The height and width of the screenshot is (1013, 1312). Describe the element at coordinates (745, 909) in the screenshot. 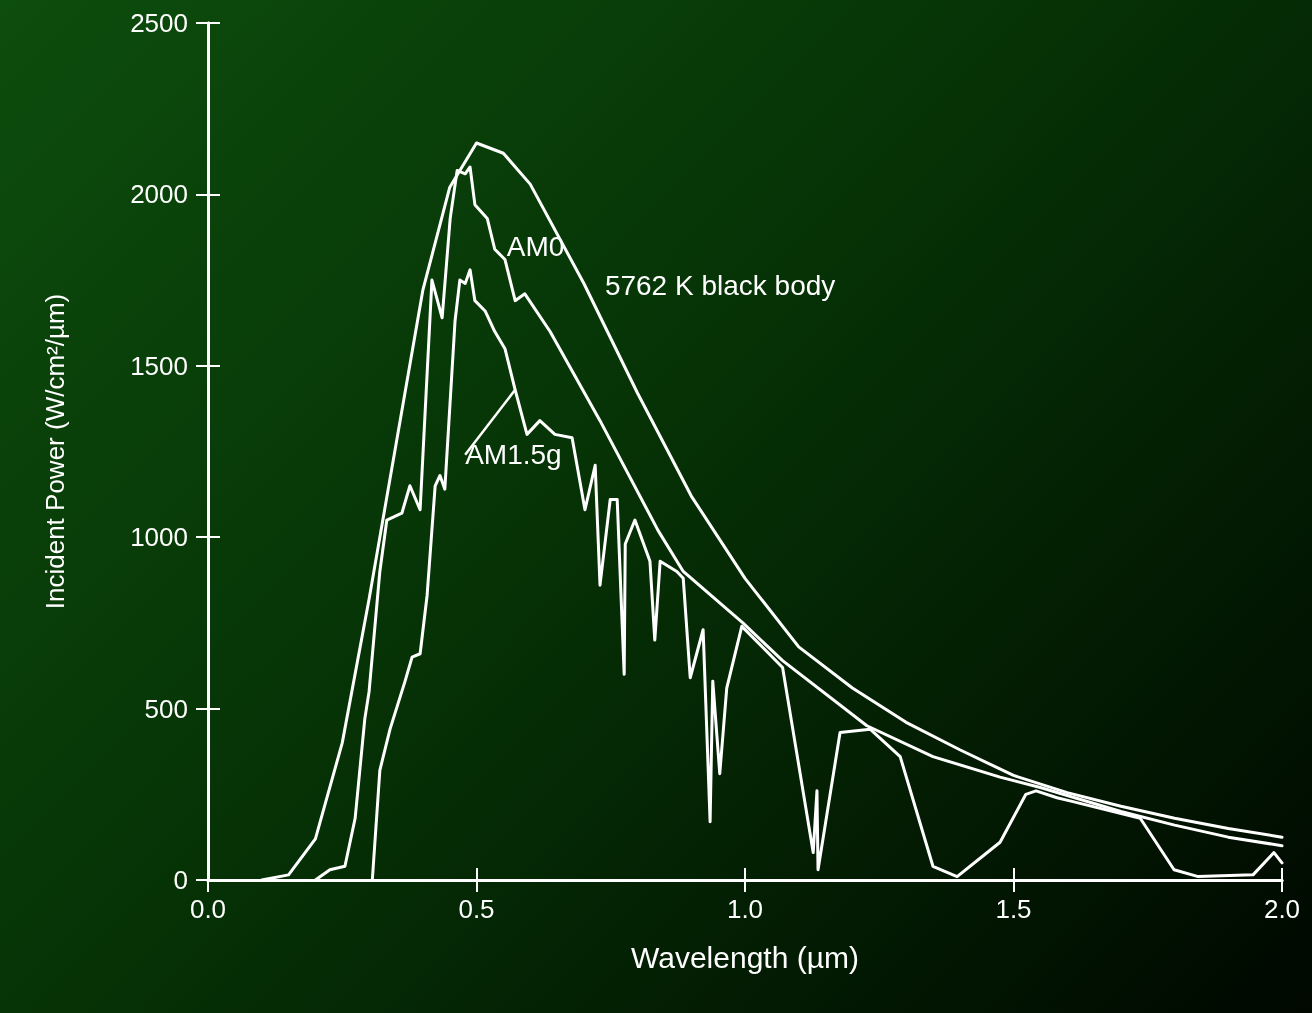

I see `x-tick-label: 1.0` at that location.